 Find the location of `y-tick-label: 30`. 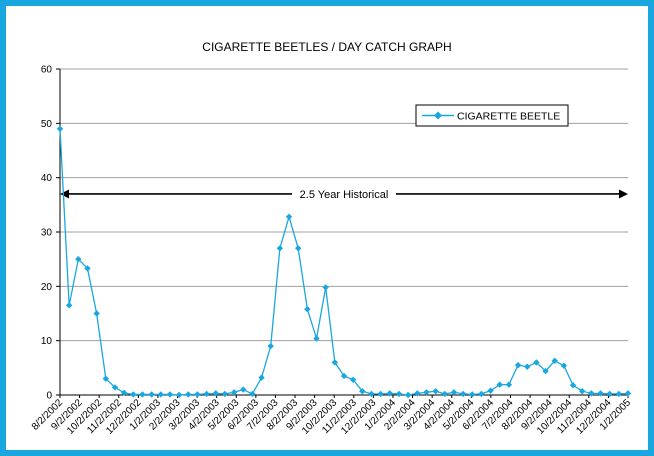

y-tick-label: 30 is located at coordinates (47, 233).